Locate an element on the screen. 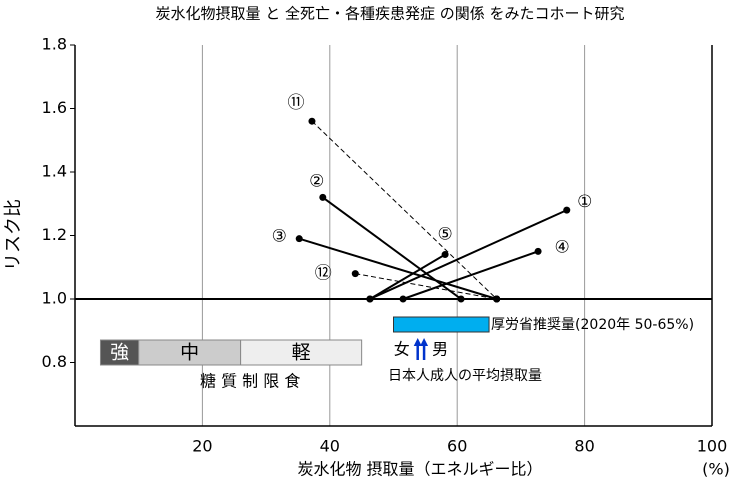  intake-sex-label: 男 is located at coordinates (440, 349).